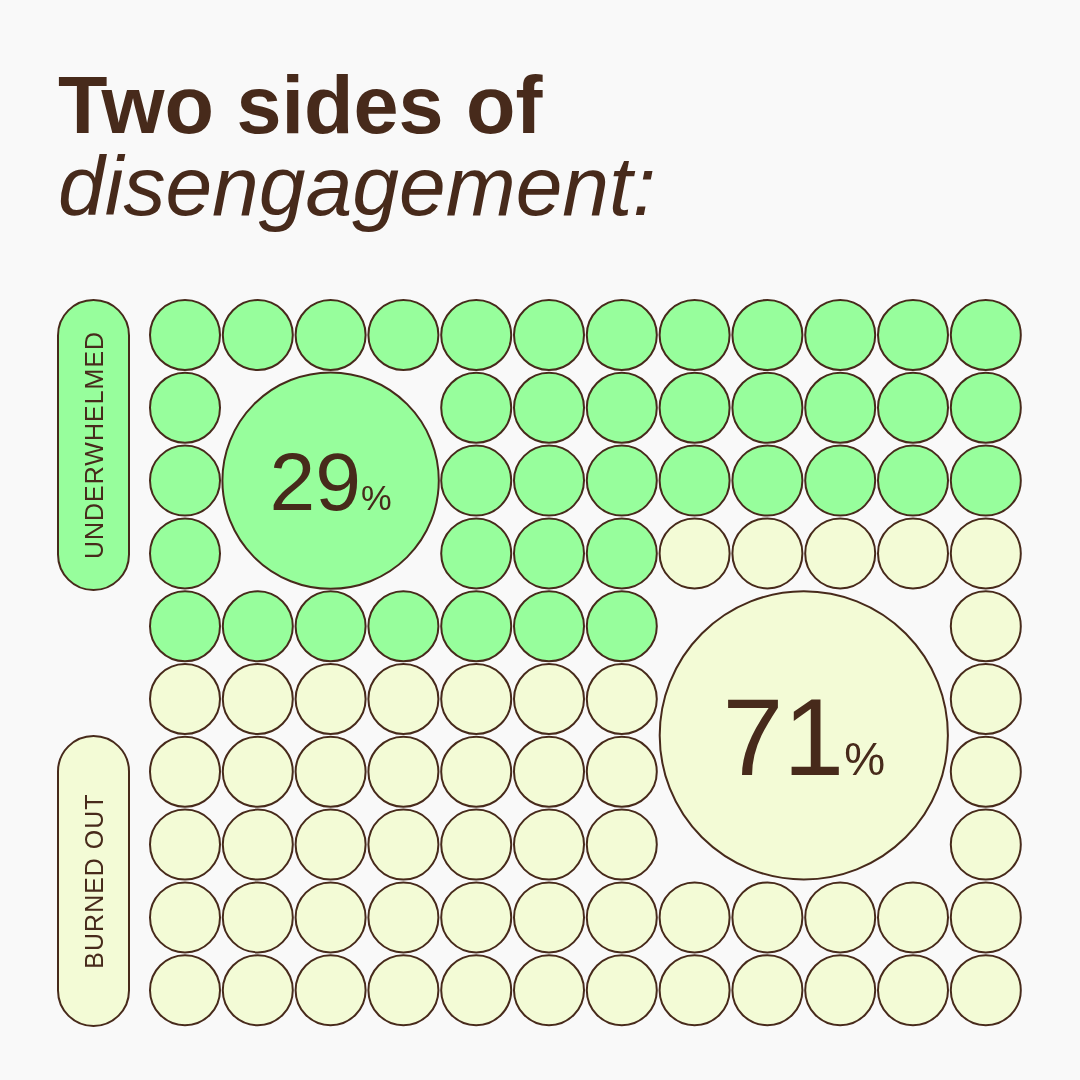  I want to click on category-label: BURNED OUT, so click(93, 881).